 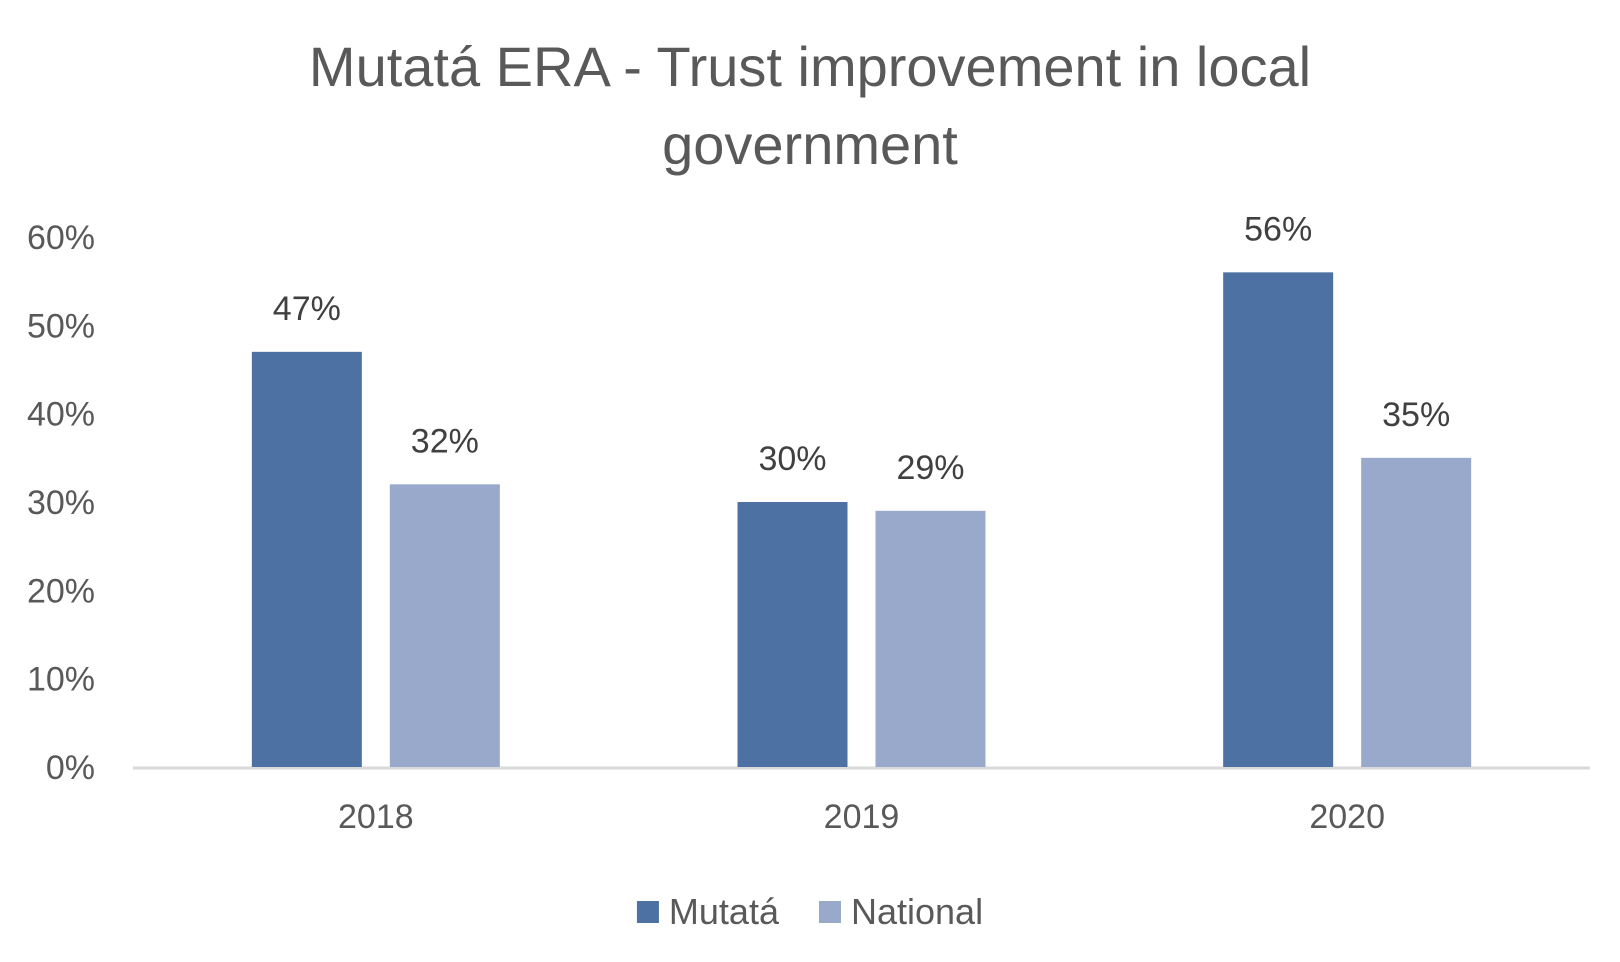 I want to click on data-label: 32%, so click(x=445, y=441).